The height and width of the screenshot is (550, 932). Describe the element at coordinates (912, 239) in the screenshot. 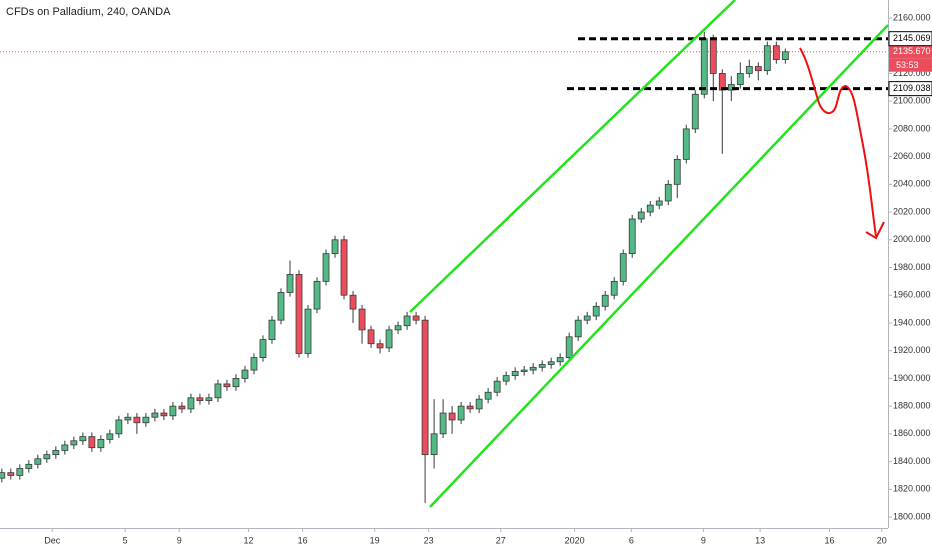

I see `y-tick-label: 2000.000` at that location.